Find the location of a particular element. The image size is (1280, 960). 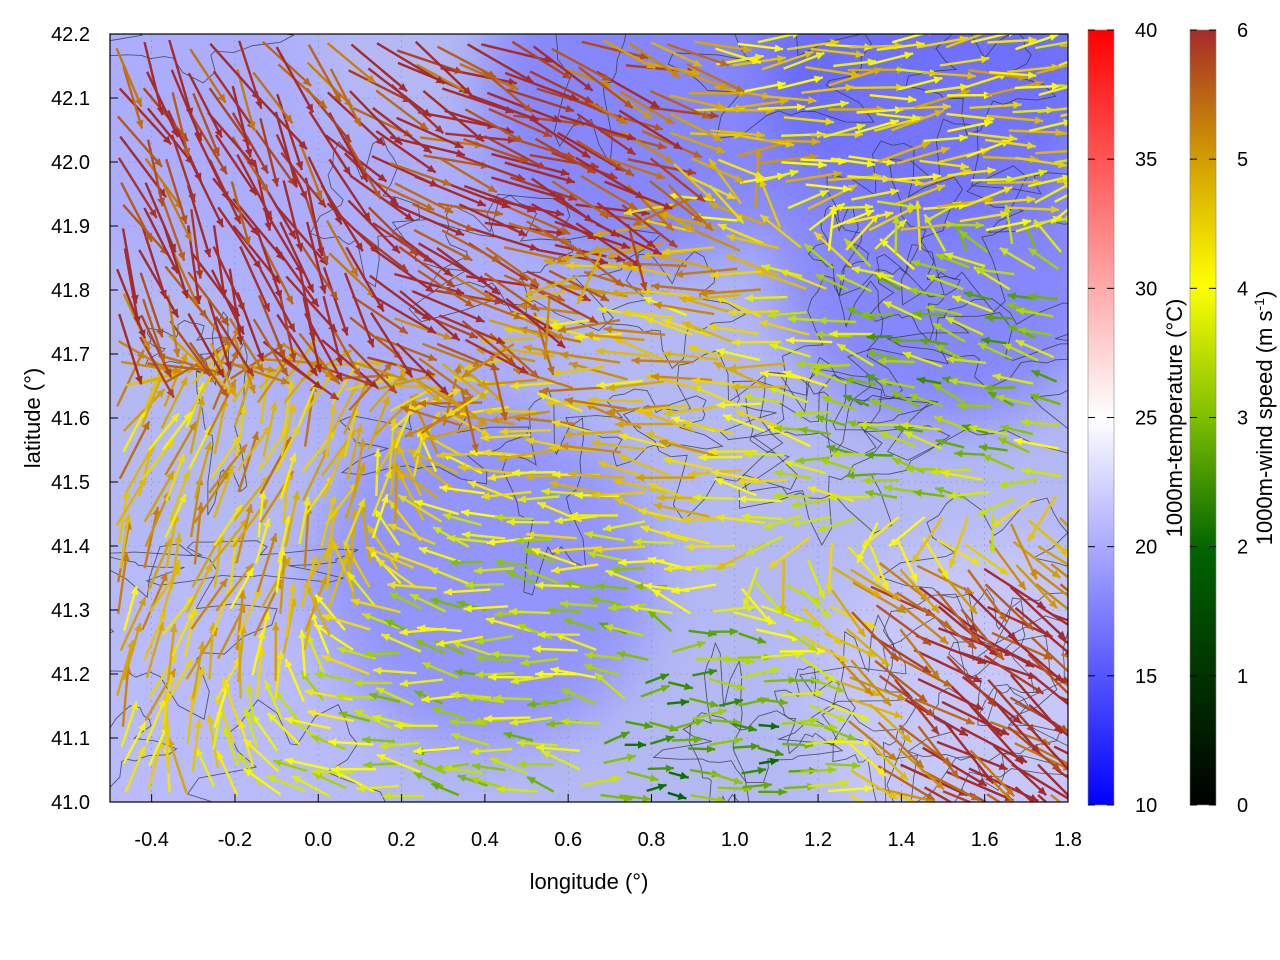

x-tick-label: 0.8 is located at coordinates (652, 840).